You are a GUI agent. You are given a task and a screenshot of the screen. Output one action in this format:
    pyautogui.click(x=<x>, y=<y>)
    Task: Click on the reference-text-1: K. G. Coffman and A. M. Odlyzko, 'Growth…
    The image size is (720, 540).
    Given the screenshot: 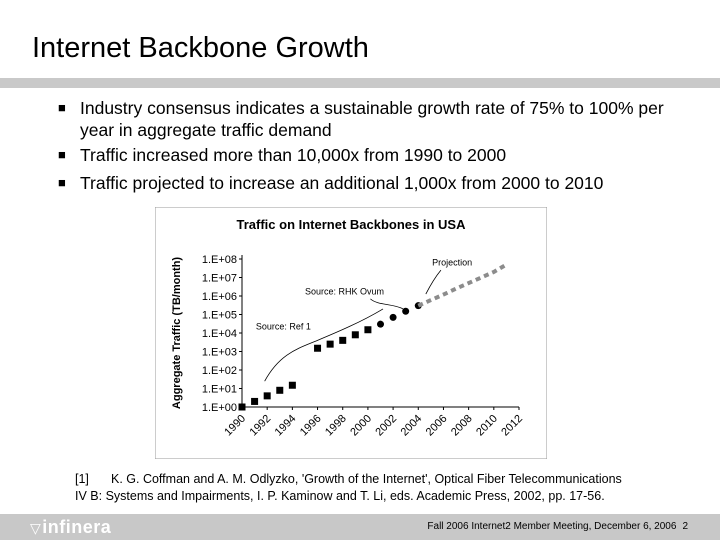 What is the action you would take?
    pyautogui.click(x=366, y=479)
    